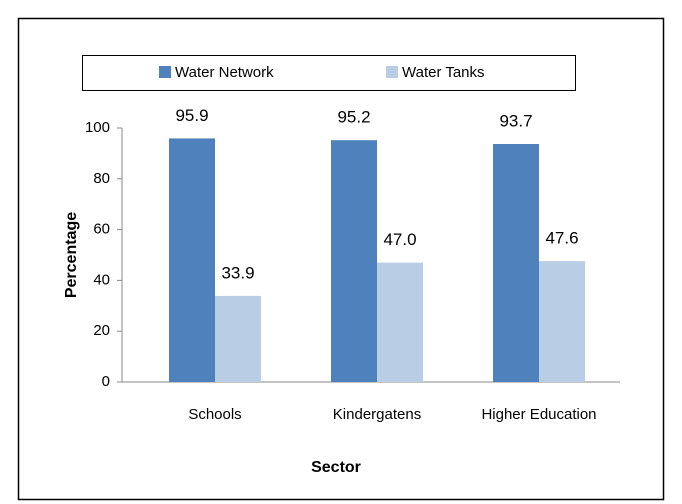 Image resolution: width=682 pixels, height=504 pixels. Describe the element at coordinates (101, 178) in the screenshot. I see `y-tick-label: 80` at that location.